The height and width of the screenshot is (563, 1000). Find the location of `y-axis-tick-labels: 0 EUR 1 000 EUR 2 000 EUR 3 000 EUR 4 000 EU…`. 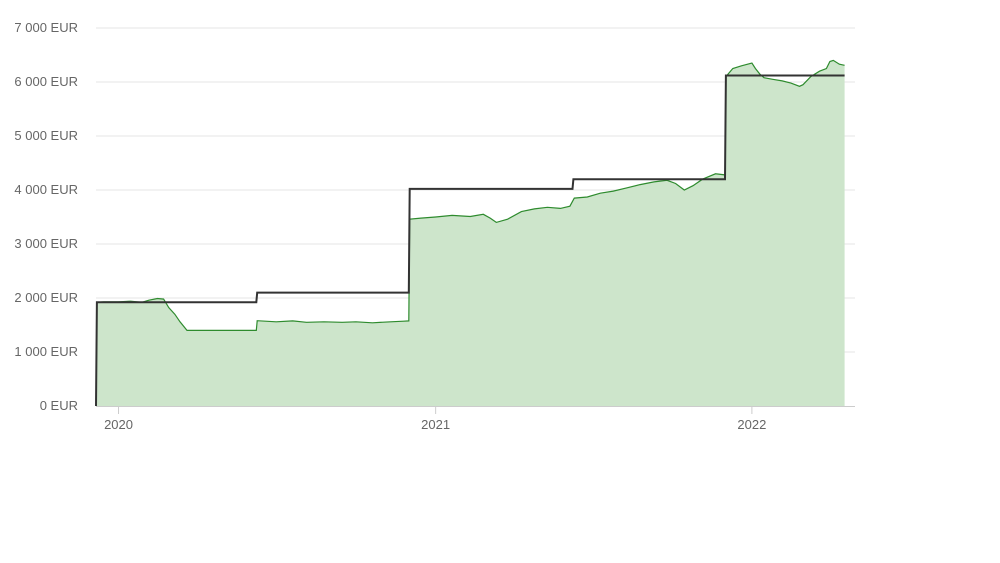

y-axis-tick-labels: 0 EUR 1 000 EUR 2 000 EUR 3 000 EUR 4 000 EU… is located at coordinates (46, 216).